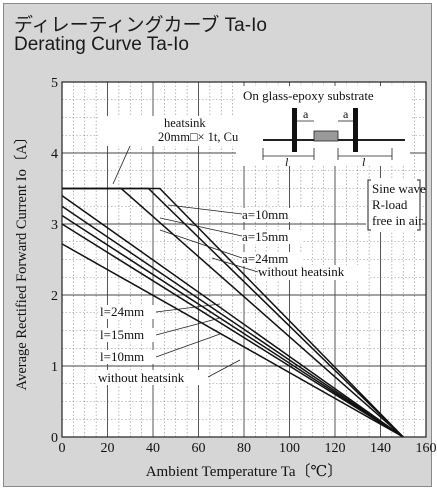 This screenshot has width=437, height=490. What do you see at coordinates (287, 162) in the screenshot?
I see `dim-l-label-left: l` at bounding box center [287, 162].